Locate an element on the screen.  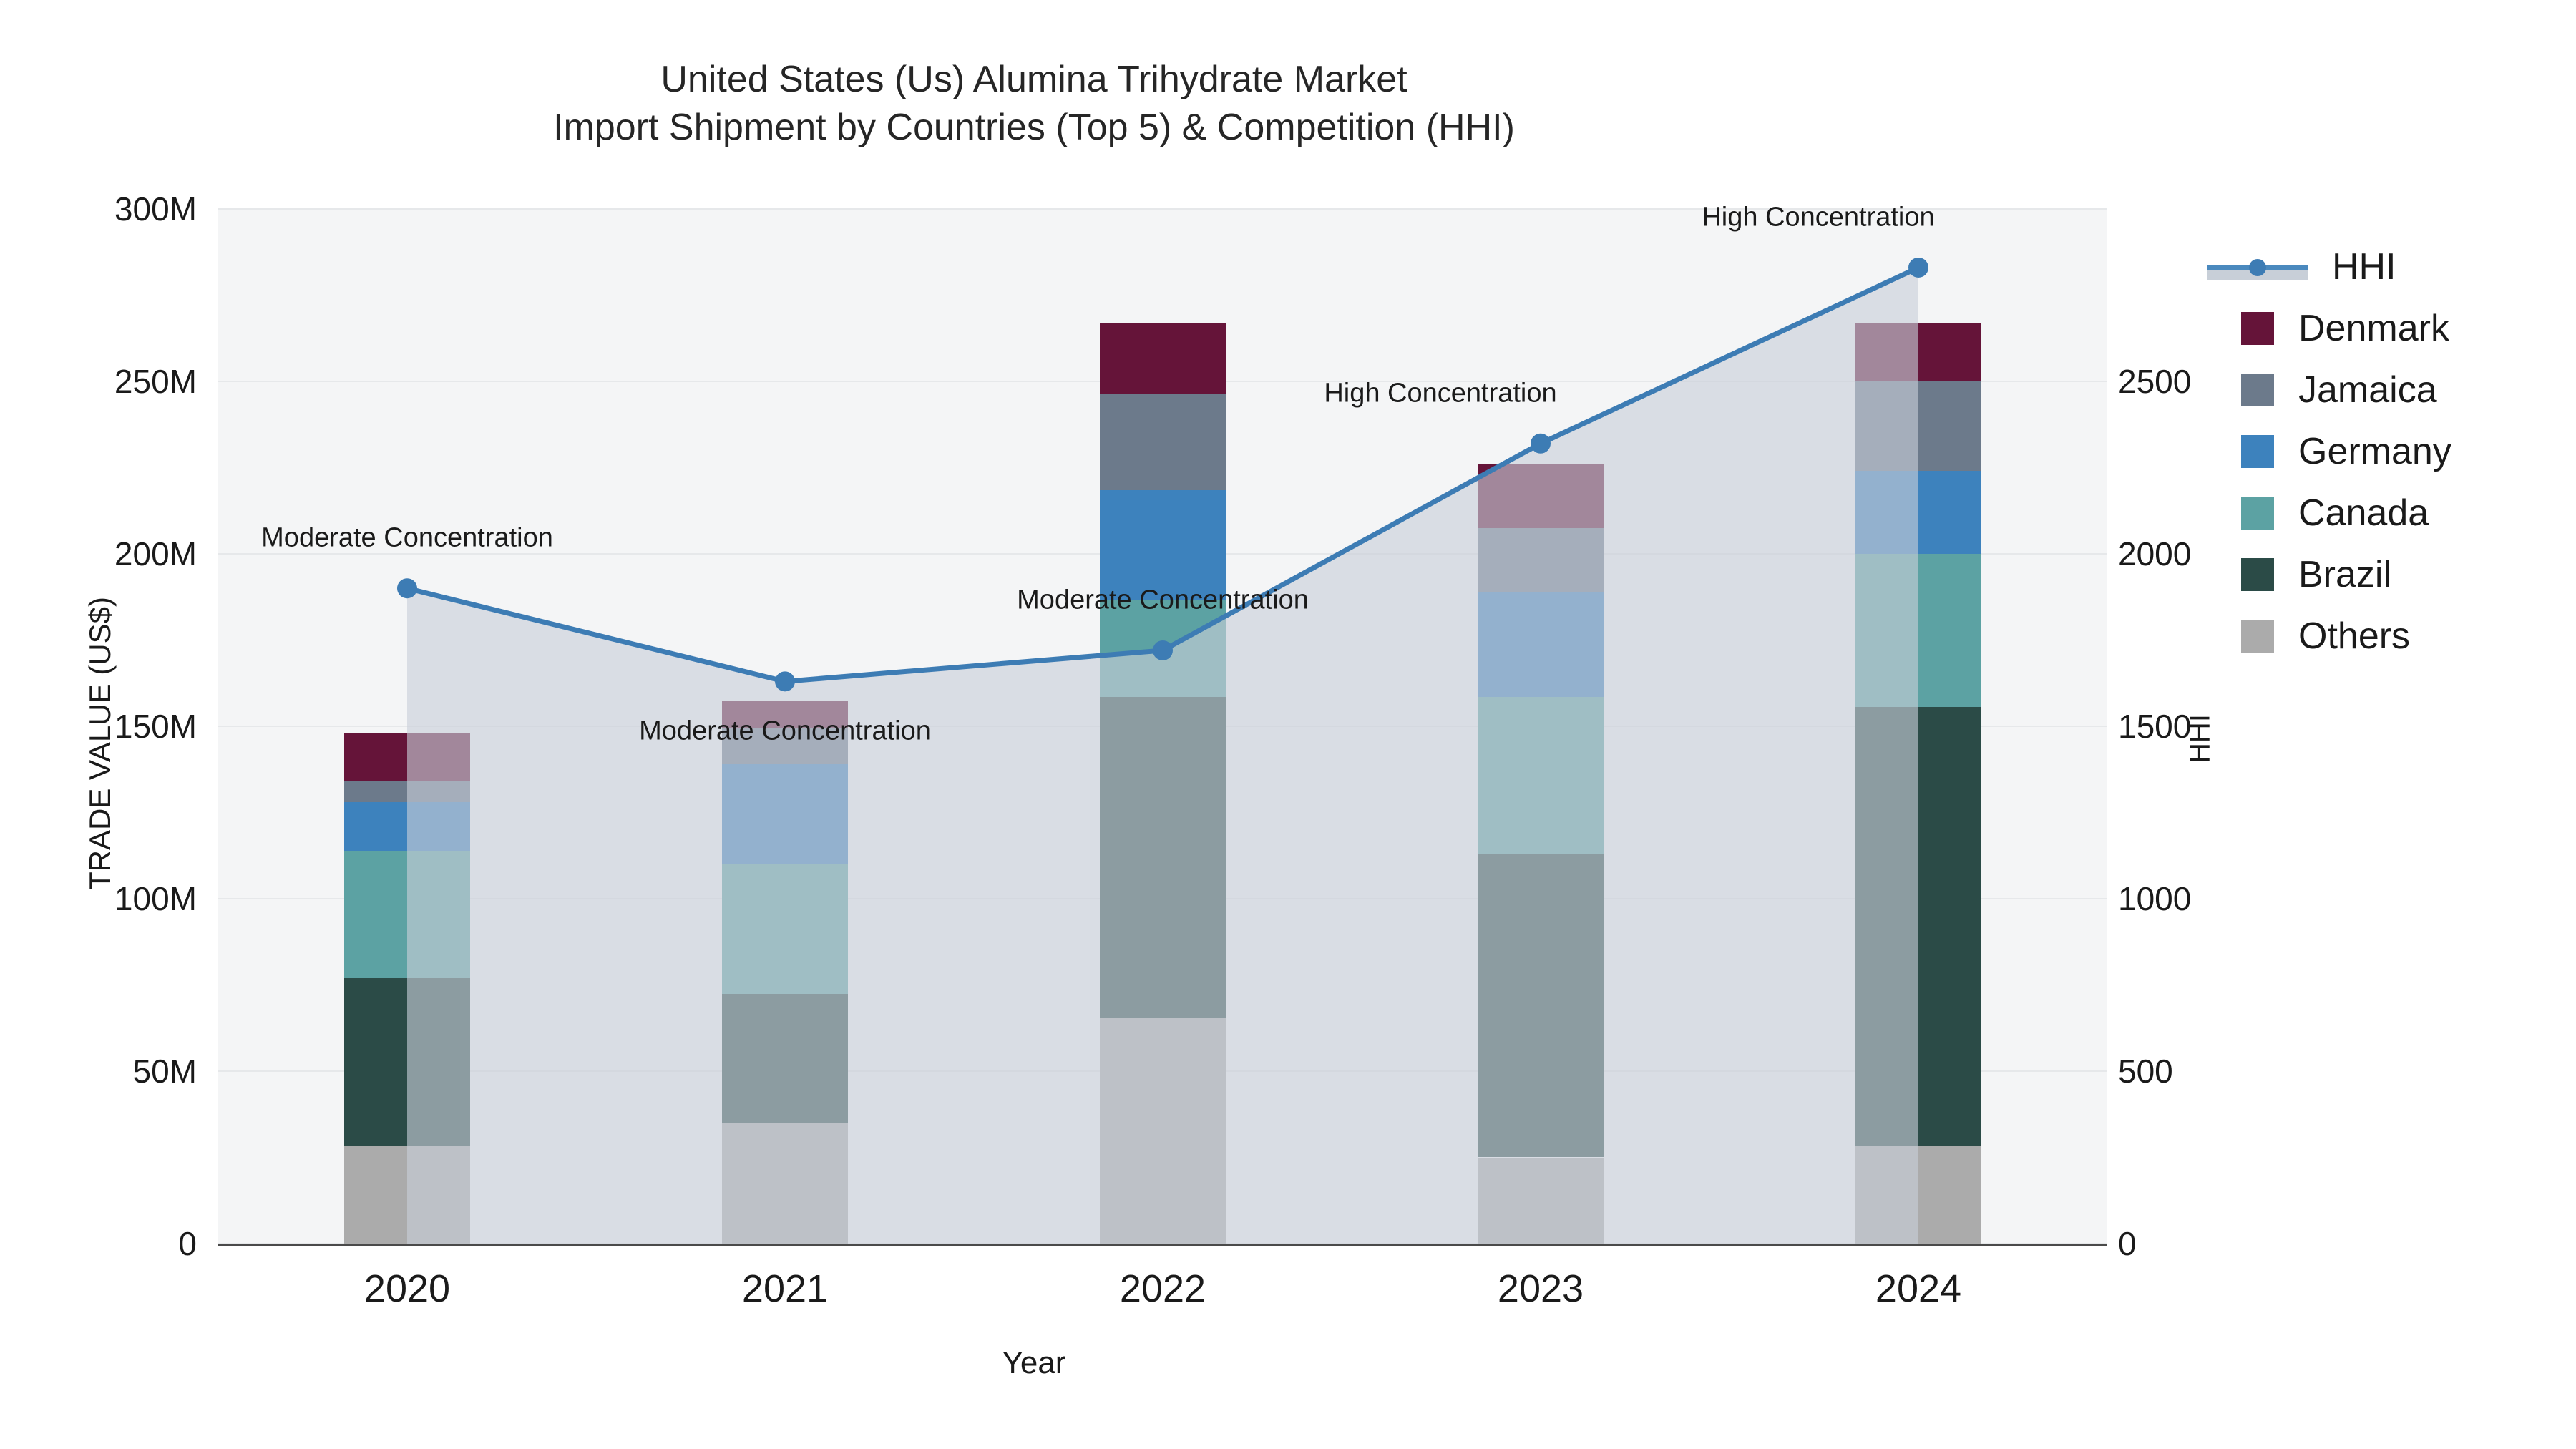
y-axis-left-title: TRADE VALUE (US$) is located at coordinates (100, 743).